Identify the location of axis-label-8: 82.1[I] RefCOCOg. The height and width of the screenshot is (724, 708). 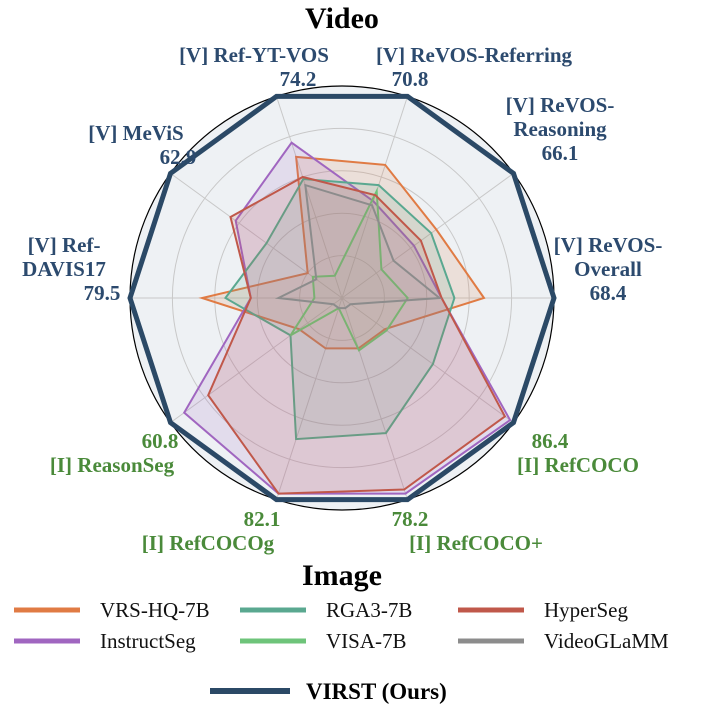
(211, 531).